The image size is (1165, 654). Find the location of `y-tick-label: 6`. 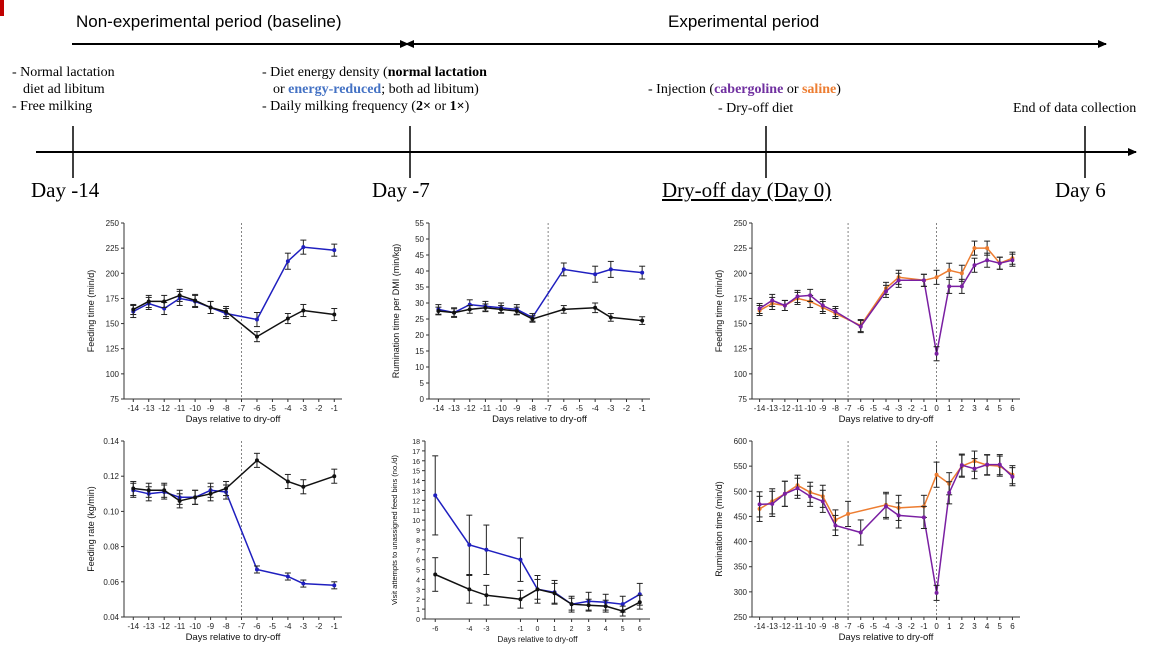

y-tick-label: 6 is located at coordinates (418, 561).